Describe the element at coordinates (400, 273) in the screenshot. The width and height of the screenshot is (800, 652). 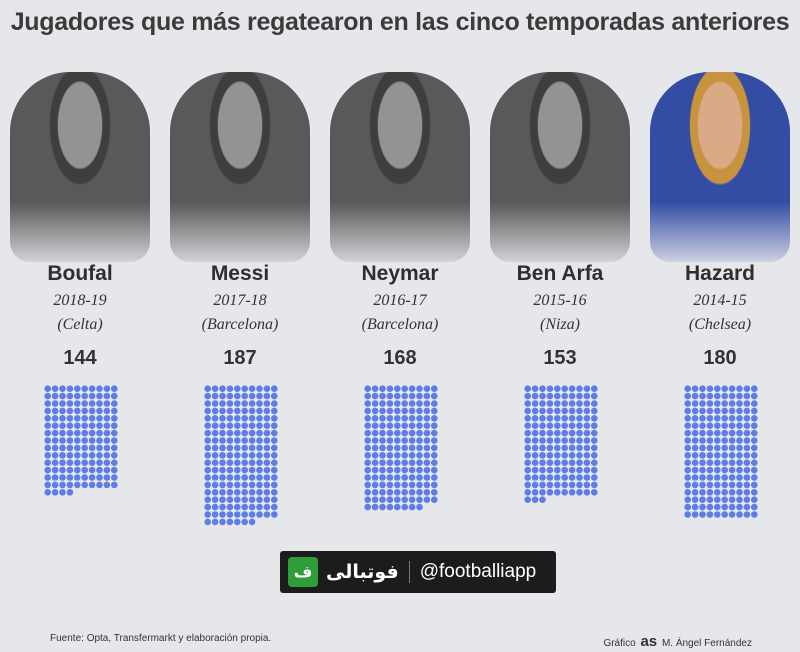
I see `player-name: Neymar` at that location.